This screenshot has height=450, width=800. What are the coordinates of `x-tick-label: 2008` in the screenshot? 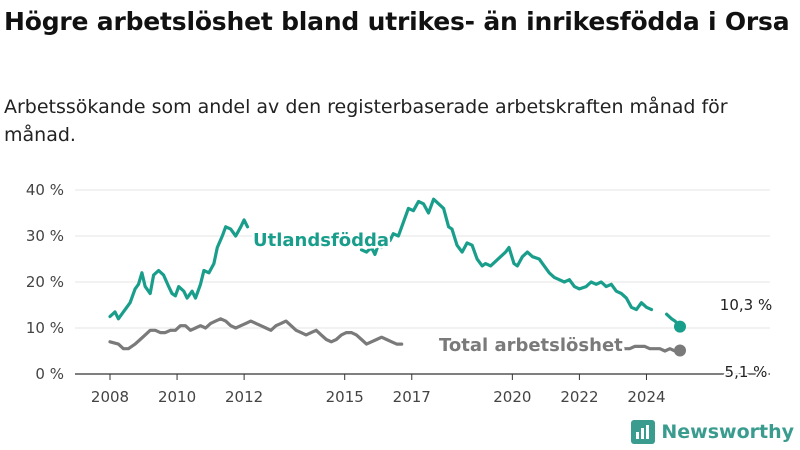 It's located at (110, 397).